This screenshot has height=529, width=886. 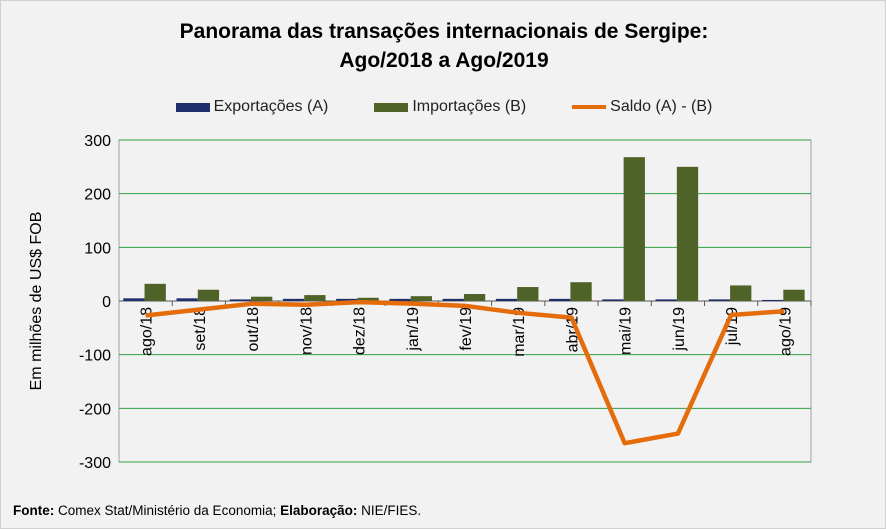 What do you see at coordinates (319, 510) in the screenshot?
I see `elaboration-label: Elaboração:` at bounding box center [319, 510].